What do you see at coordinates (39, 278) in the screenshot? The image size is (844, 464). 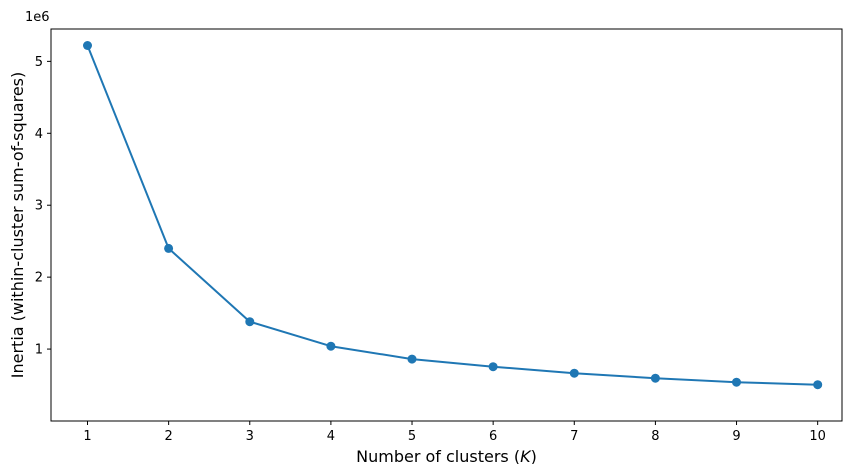 I see `y-tick-label: 2` at bounding box center [39, 278].